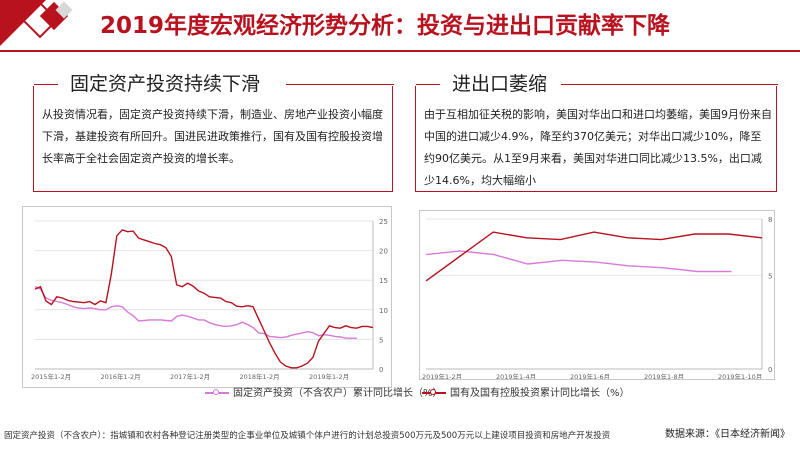 The image size is (800, 450). What do you see at coordinates (500, 84) in the screenshot?
I see `panel-heading: 进出口萎缩` at bounding box center [500, 84].